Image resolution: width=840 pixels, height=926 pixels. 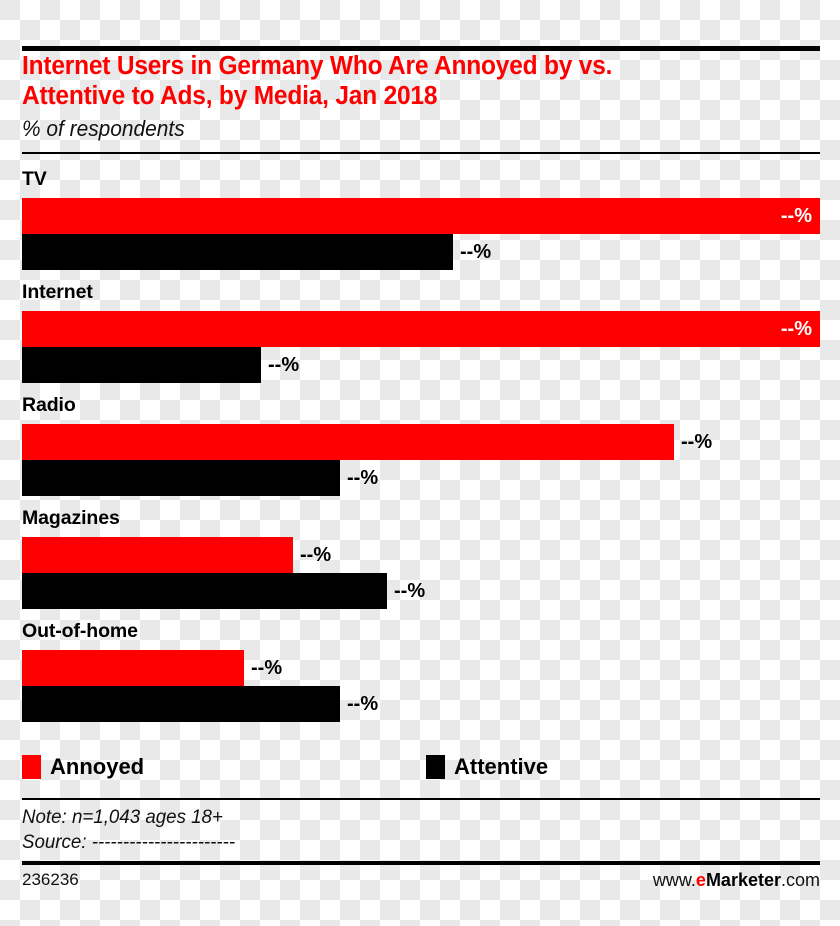 What do you see at coordinates (348, 442) in the screenshot?
I see `bar-radio-annoyed` at bounding box center [348, 442].